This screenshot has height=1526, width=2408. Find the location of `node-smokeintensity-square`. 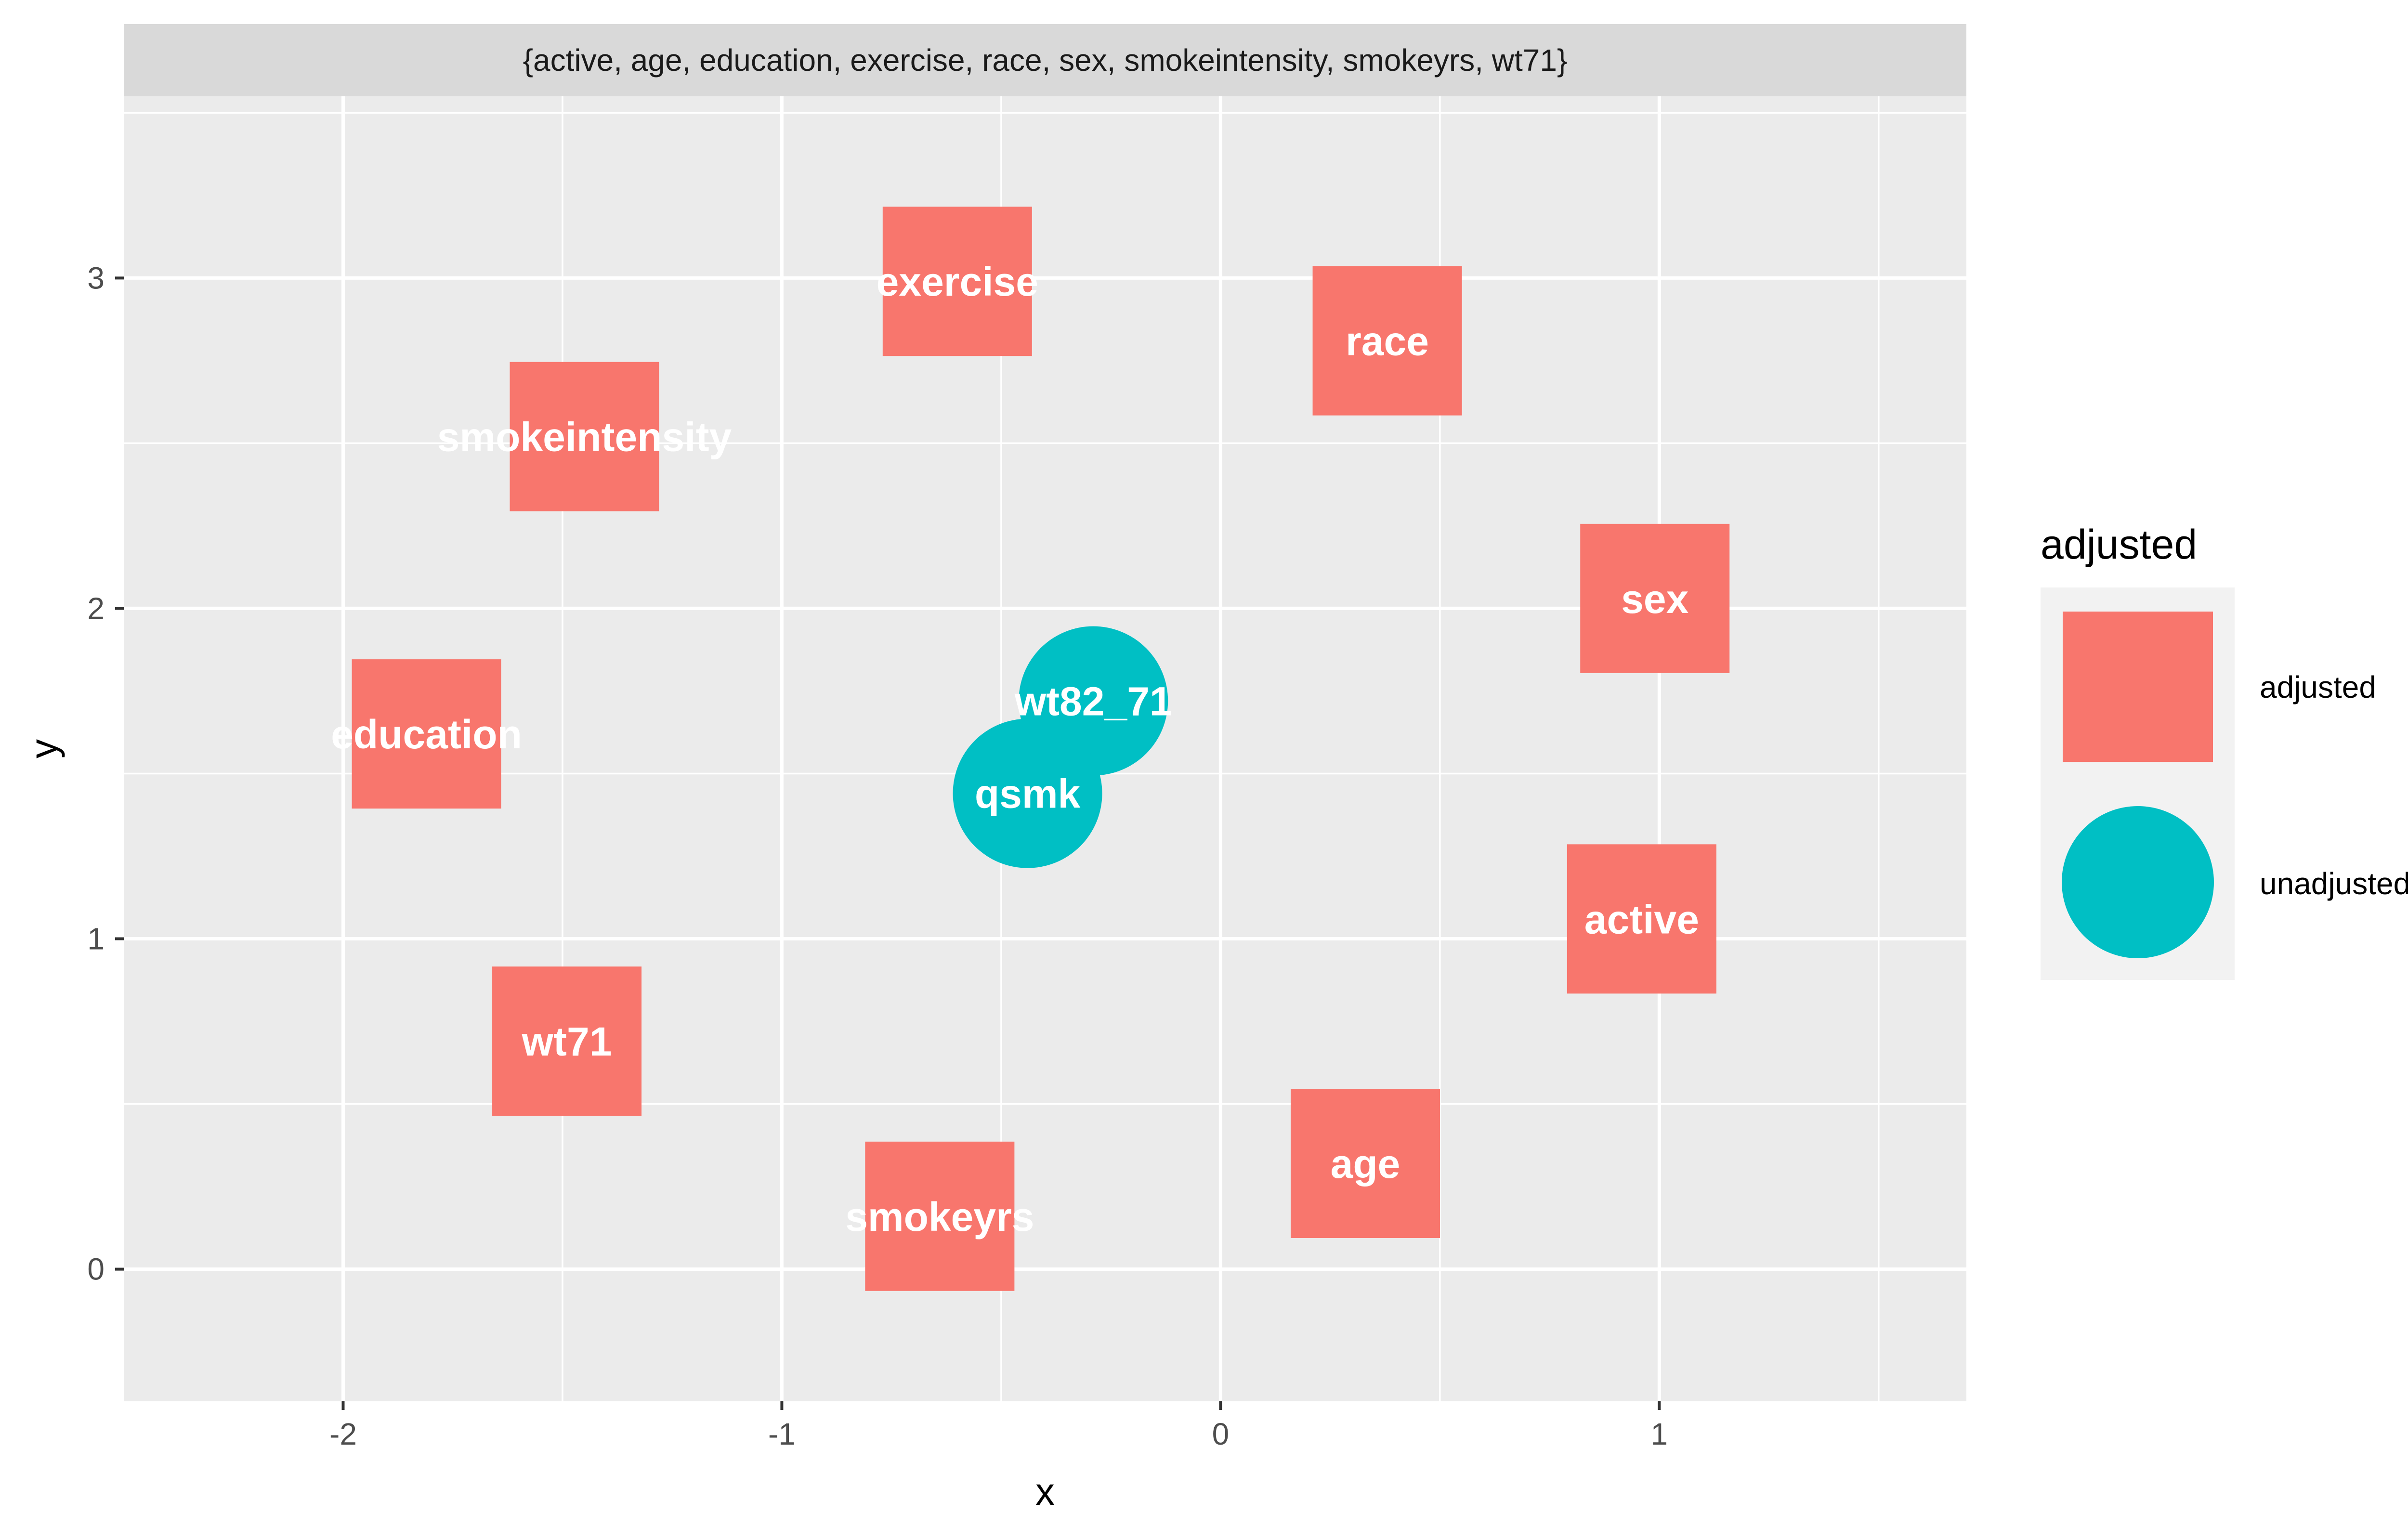

node-smokeintensity-square is located at coordinates (584, 436).